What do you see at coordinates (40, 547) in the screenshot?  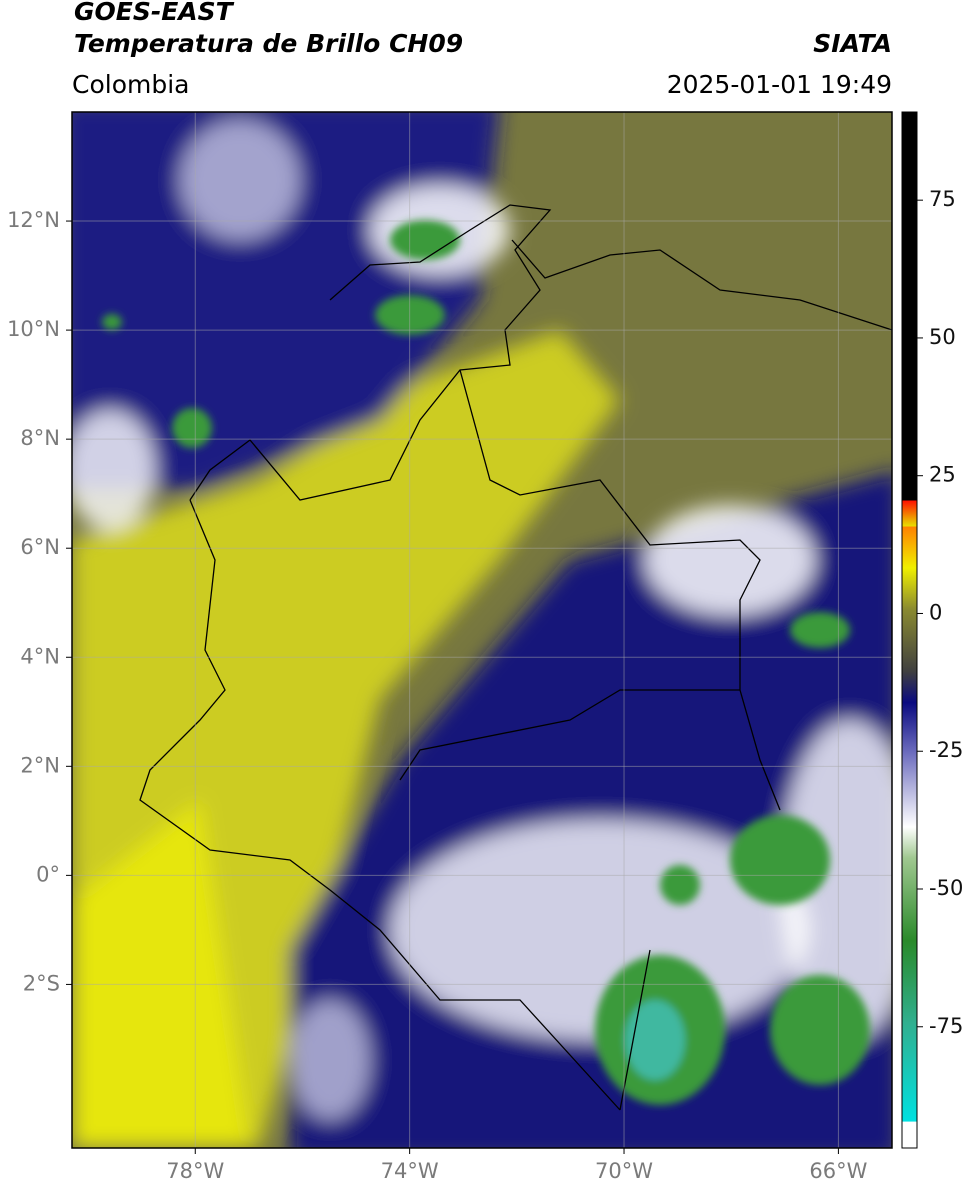 I see `y-tick-label: 6°N` at bounding box center [40, 547].